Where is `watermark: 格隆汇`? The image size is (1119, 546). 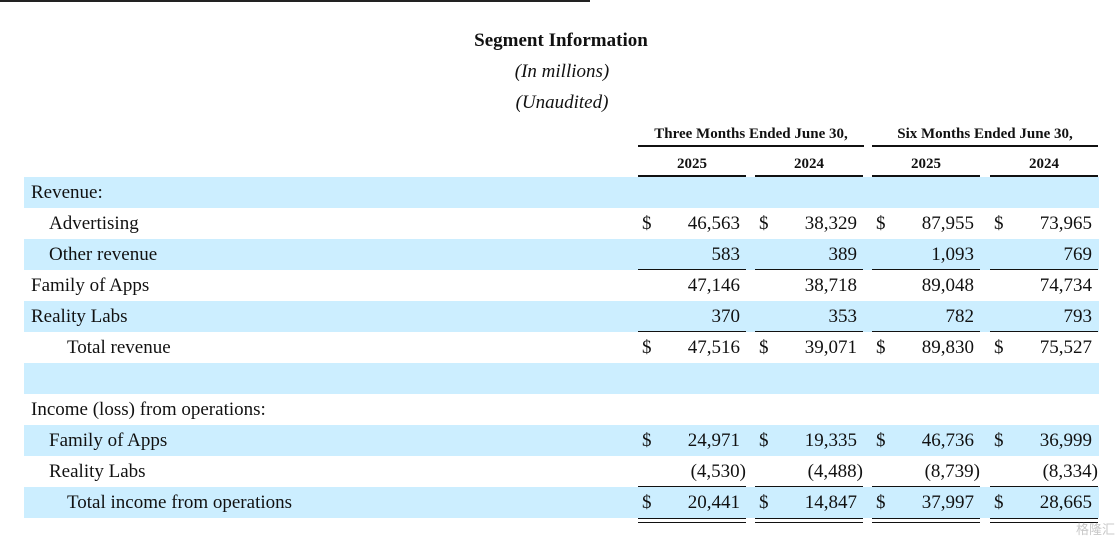 watermark: 格隆汇 is located at coordinates (1095, 530).